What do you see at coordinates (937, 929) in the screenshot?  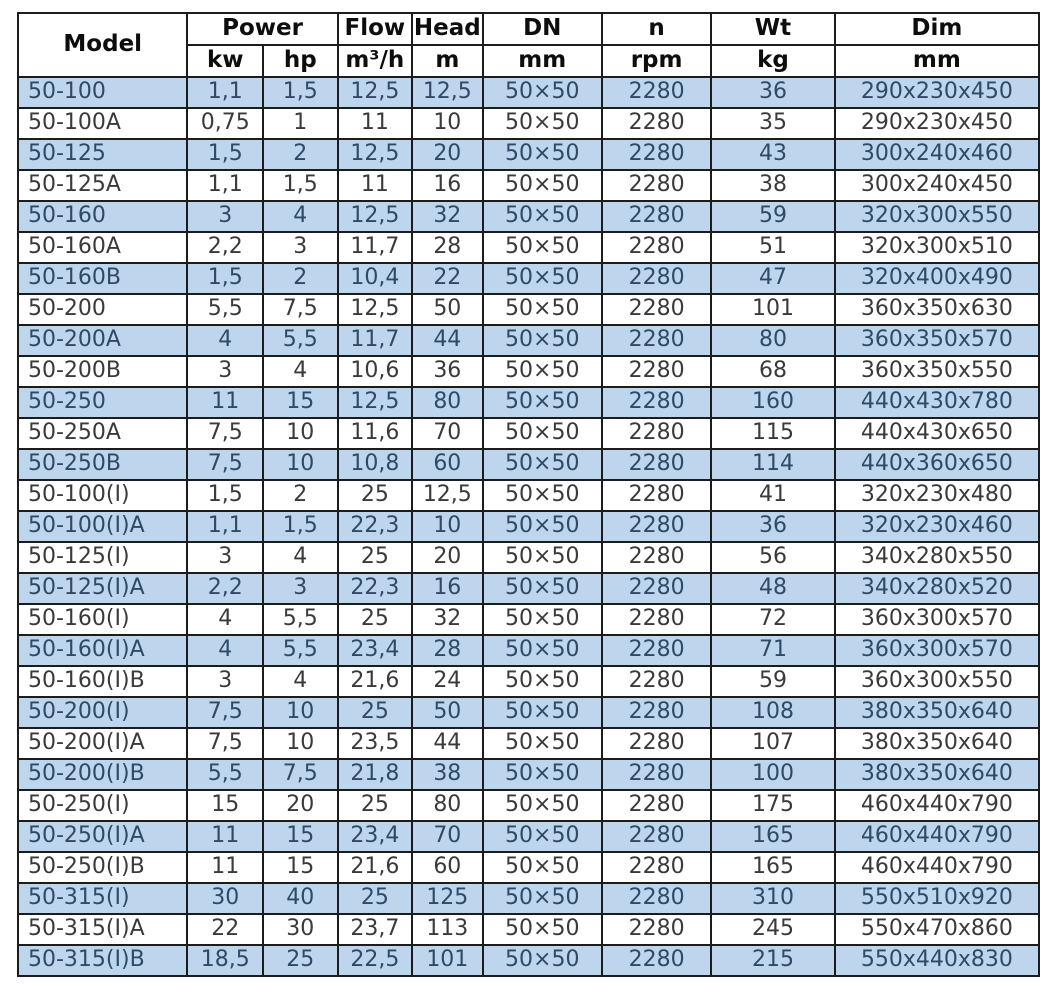 I see `dim-cell: 550x470x860` at bounding box center [937, 929].